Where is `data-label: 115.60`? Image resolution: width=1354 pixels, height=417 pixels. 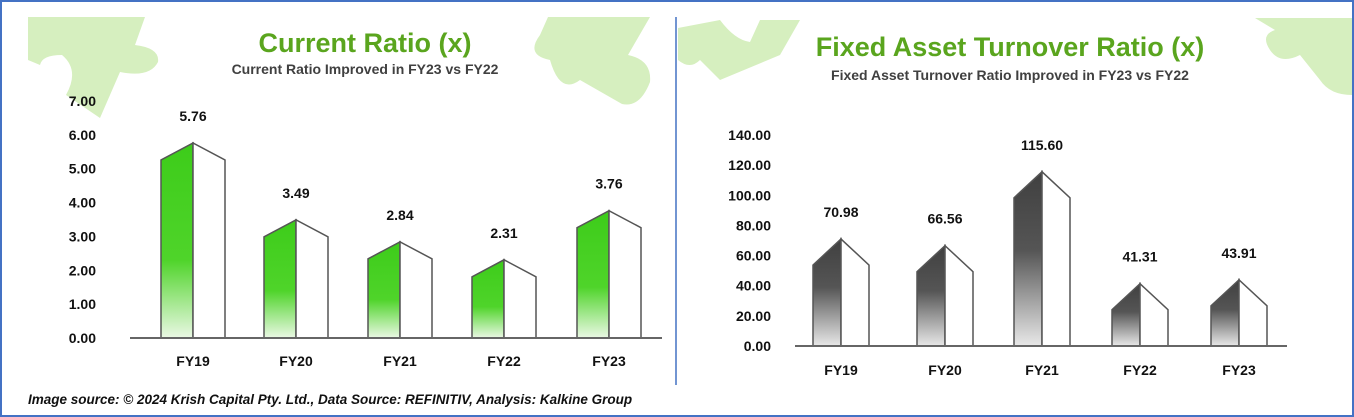 data-label: 115.60 is located at coordinates (1042, 145).